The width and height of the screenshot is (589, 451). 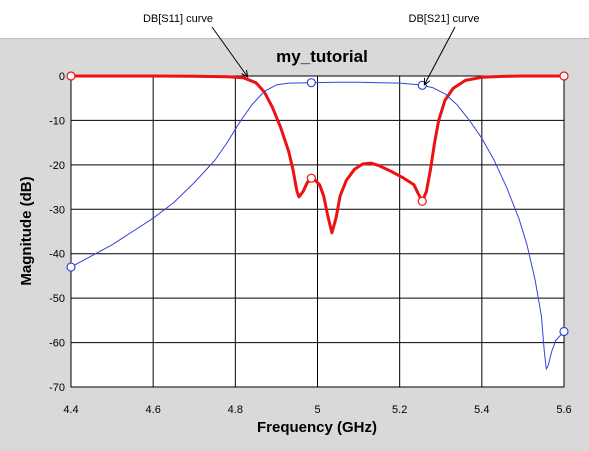 I want to click on annotation-label: DB[S11] curve, so click(x=178, y=19).